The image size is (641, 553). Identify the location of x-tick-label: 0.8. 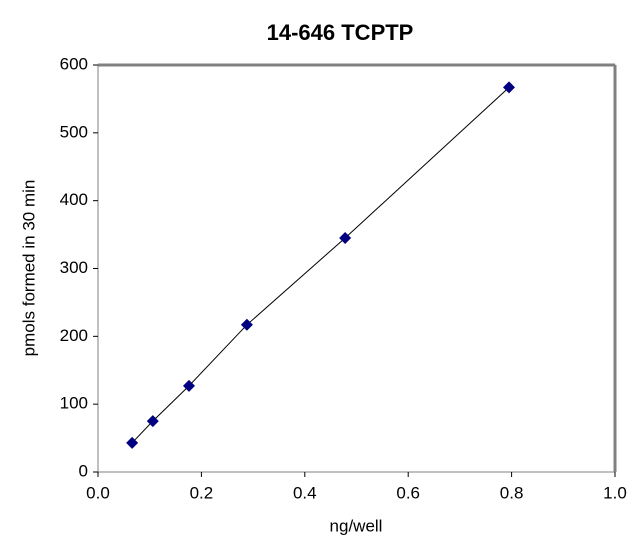
(512, 492).